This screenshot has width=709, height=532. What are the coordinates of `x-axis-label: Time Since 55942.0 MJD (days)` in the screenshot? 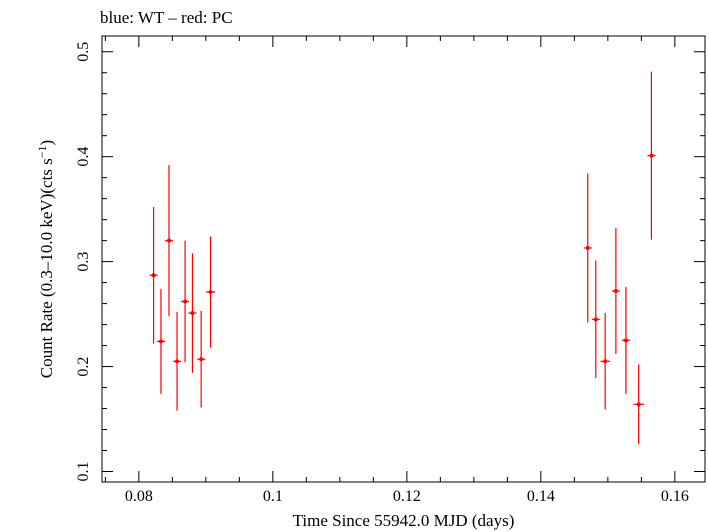 It's located at (404, 520).